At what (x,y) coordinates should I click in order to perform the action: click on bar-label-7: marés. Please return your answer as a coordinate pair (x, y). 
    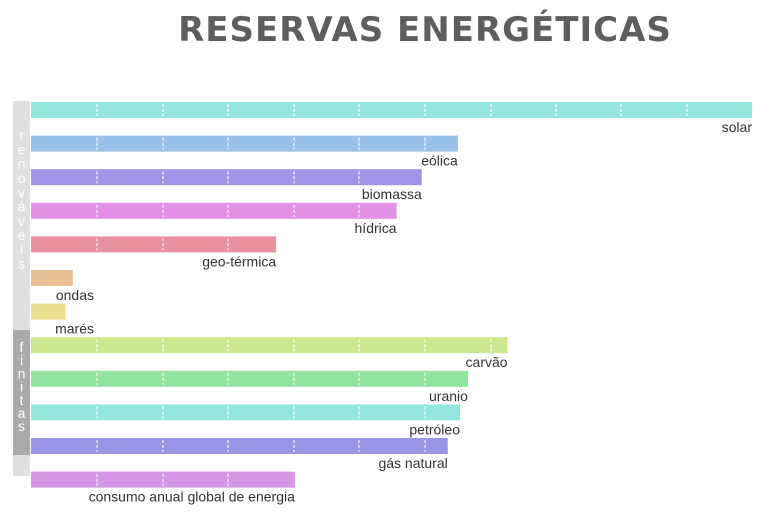
    Looking at the image, I should click on (74, 329).